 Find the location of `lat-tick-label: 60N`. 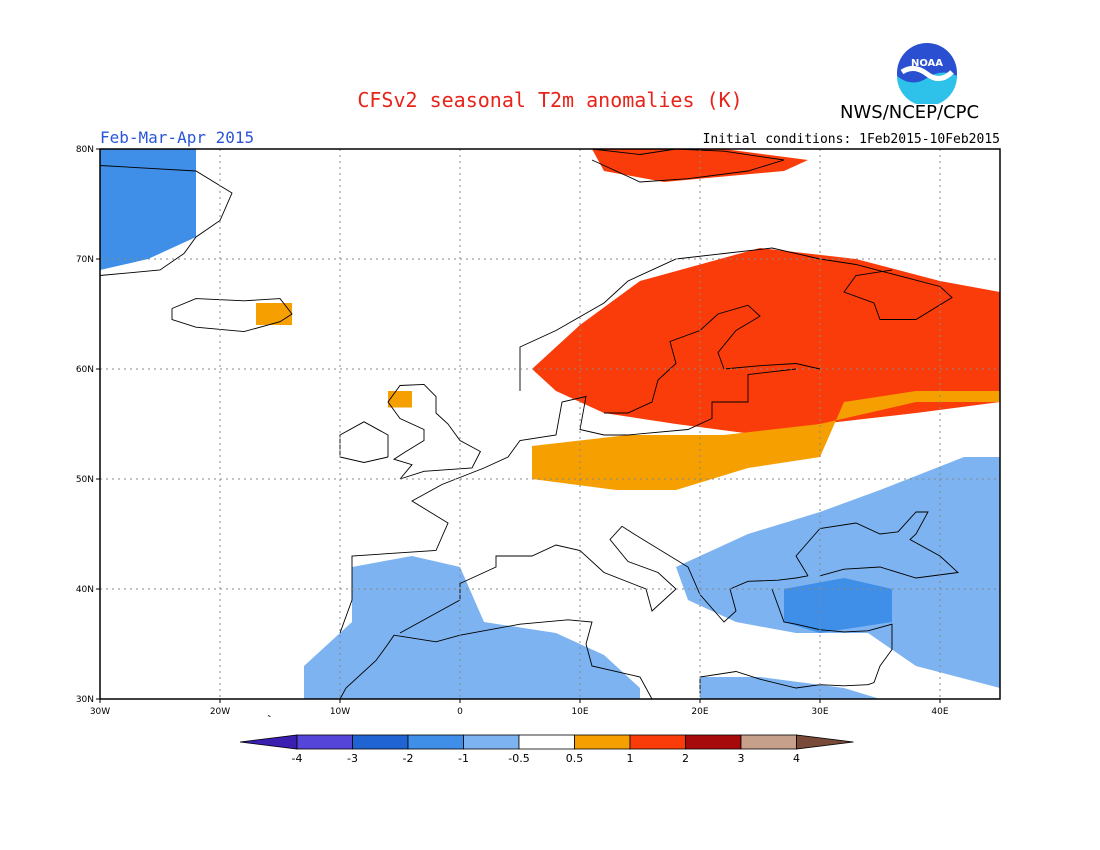

lat-tick-label: 60N is located at coordinates (85, 370).